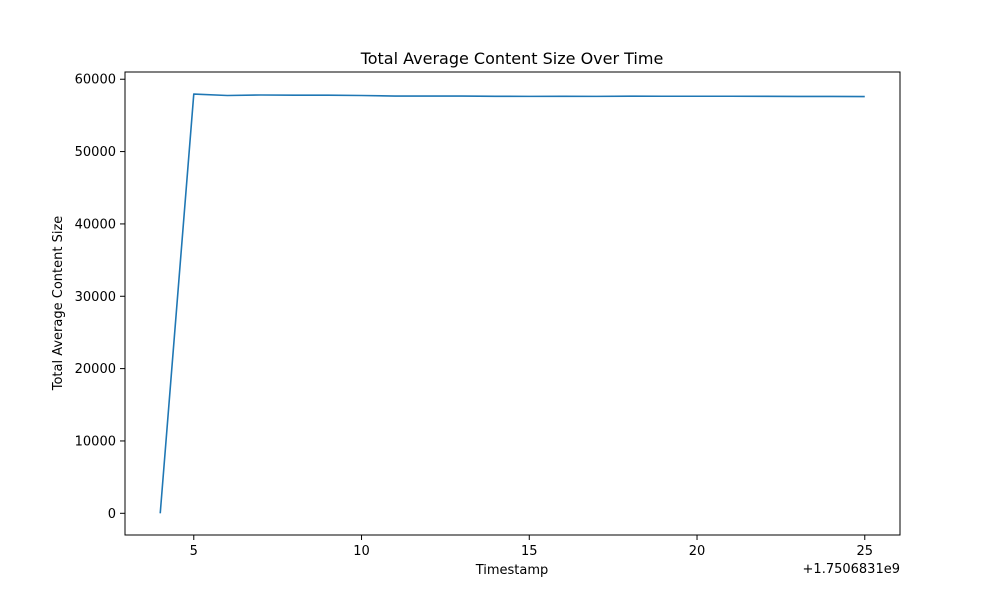 This screenshot has width=1000, height=600. Describe the element at coordinates (512, 570) in the screenshot. I see `x-axis-label: Timestamp` at that location.